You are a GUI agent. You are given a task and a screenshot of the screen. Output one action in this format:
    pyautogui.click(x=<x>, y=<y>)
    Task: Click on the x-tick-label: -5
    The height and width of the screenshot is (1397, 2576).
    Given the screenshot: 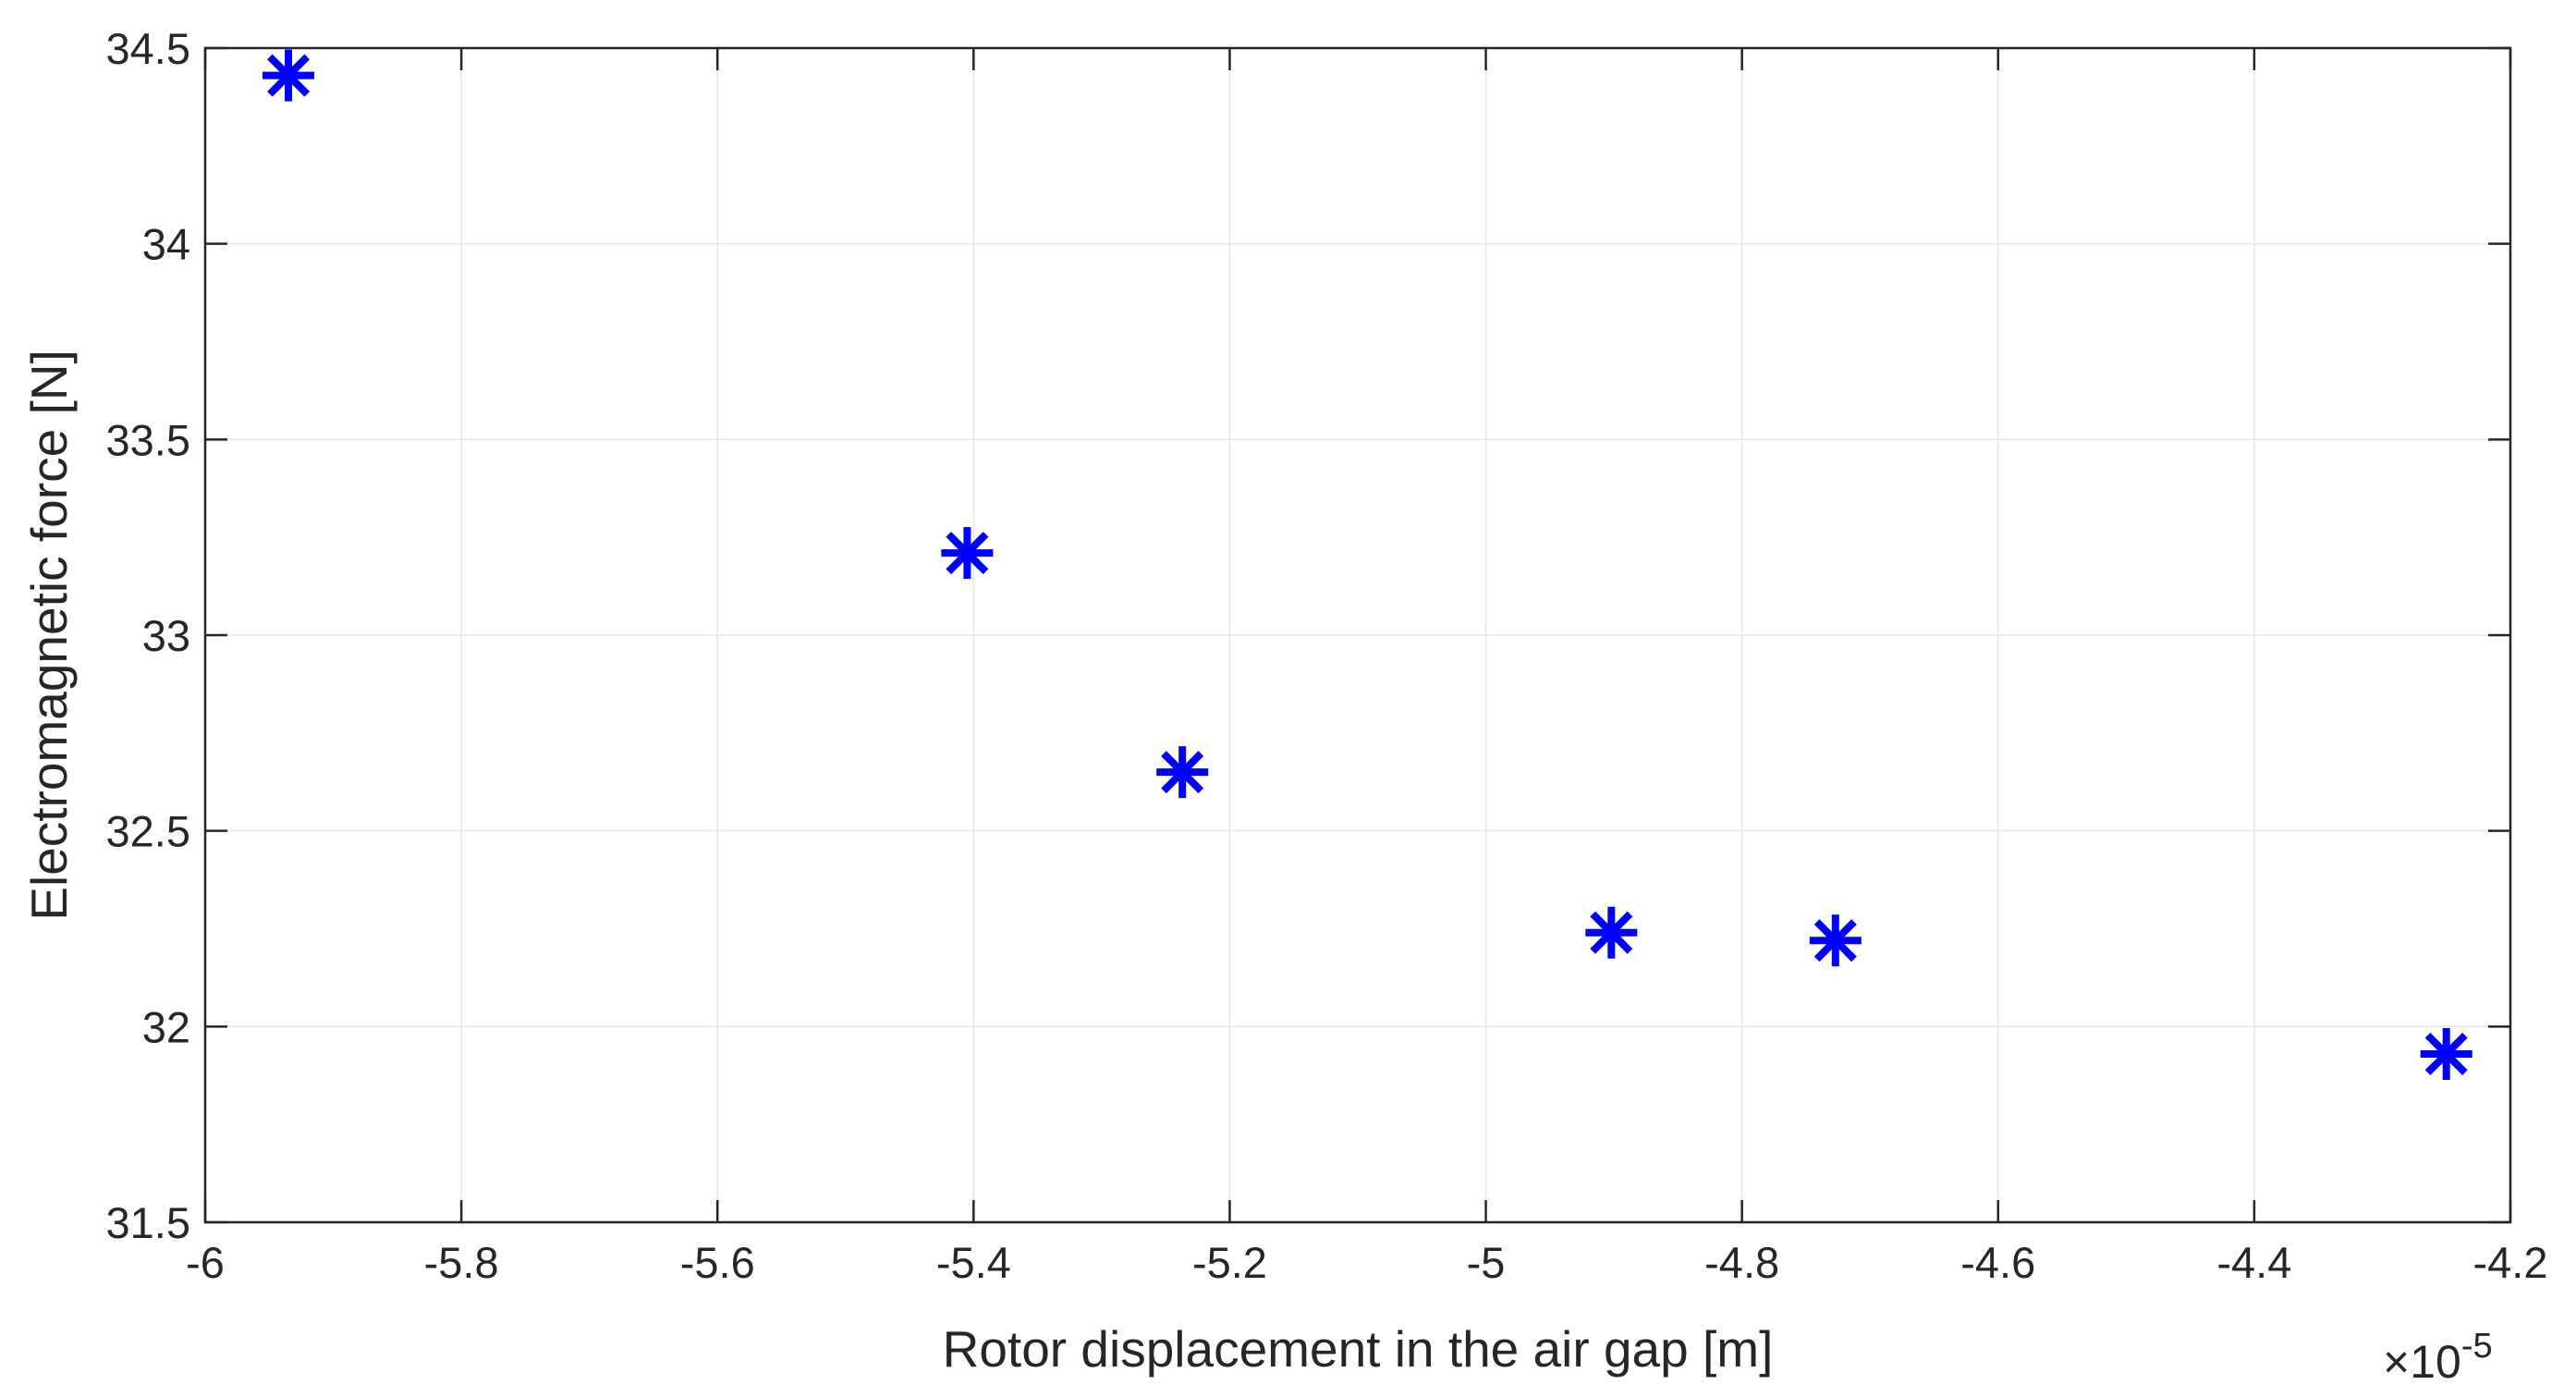 What is the action you would take?
    pyautogui.click(x=1486, y=1263)
    